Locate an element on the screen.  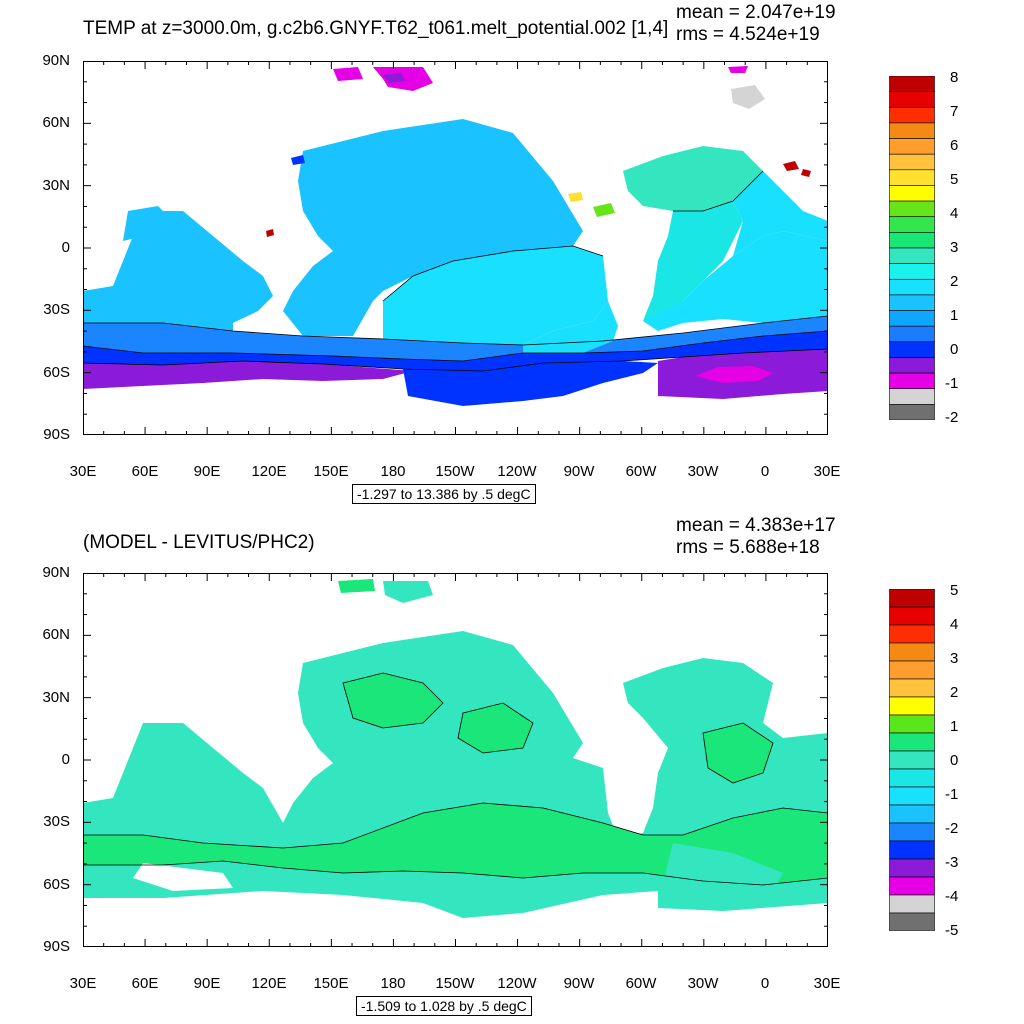
contour-info-box: -1.509 to 1.028 by .5 degC is located at coordinates (444, 1006).